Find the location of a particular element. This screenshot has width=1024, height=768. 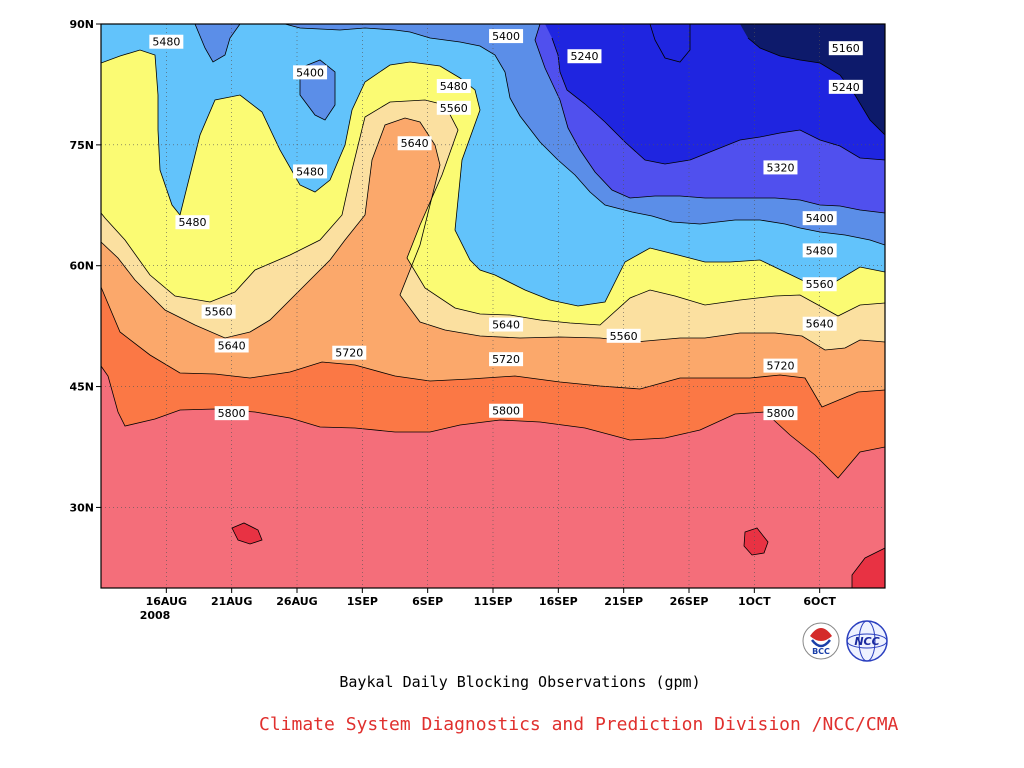

contour-label: 5160 is located at coordinates (845, 48).